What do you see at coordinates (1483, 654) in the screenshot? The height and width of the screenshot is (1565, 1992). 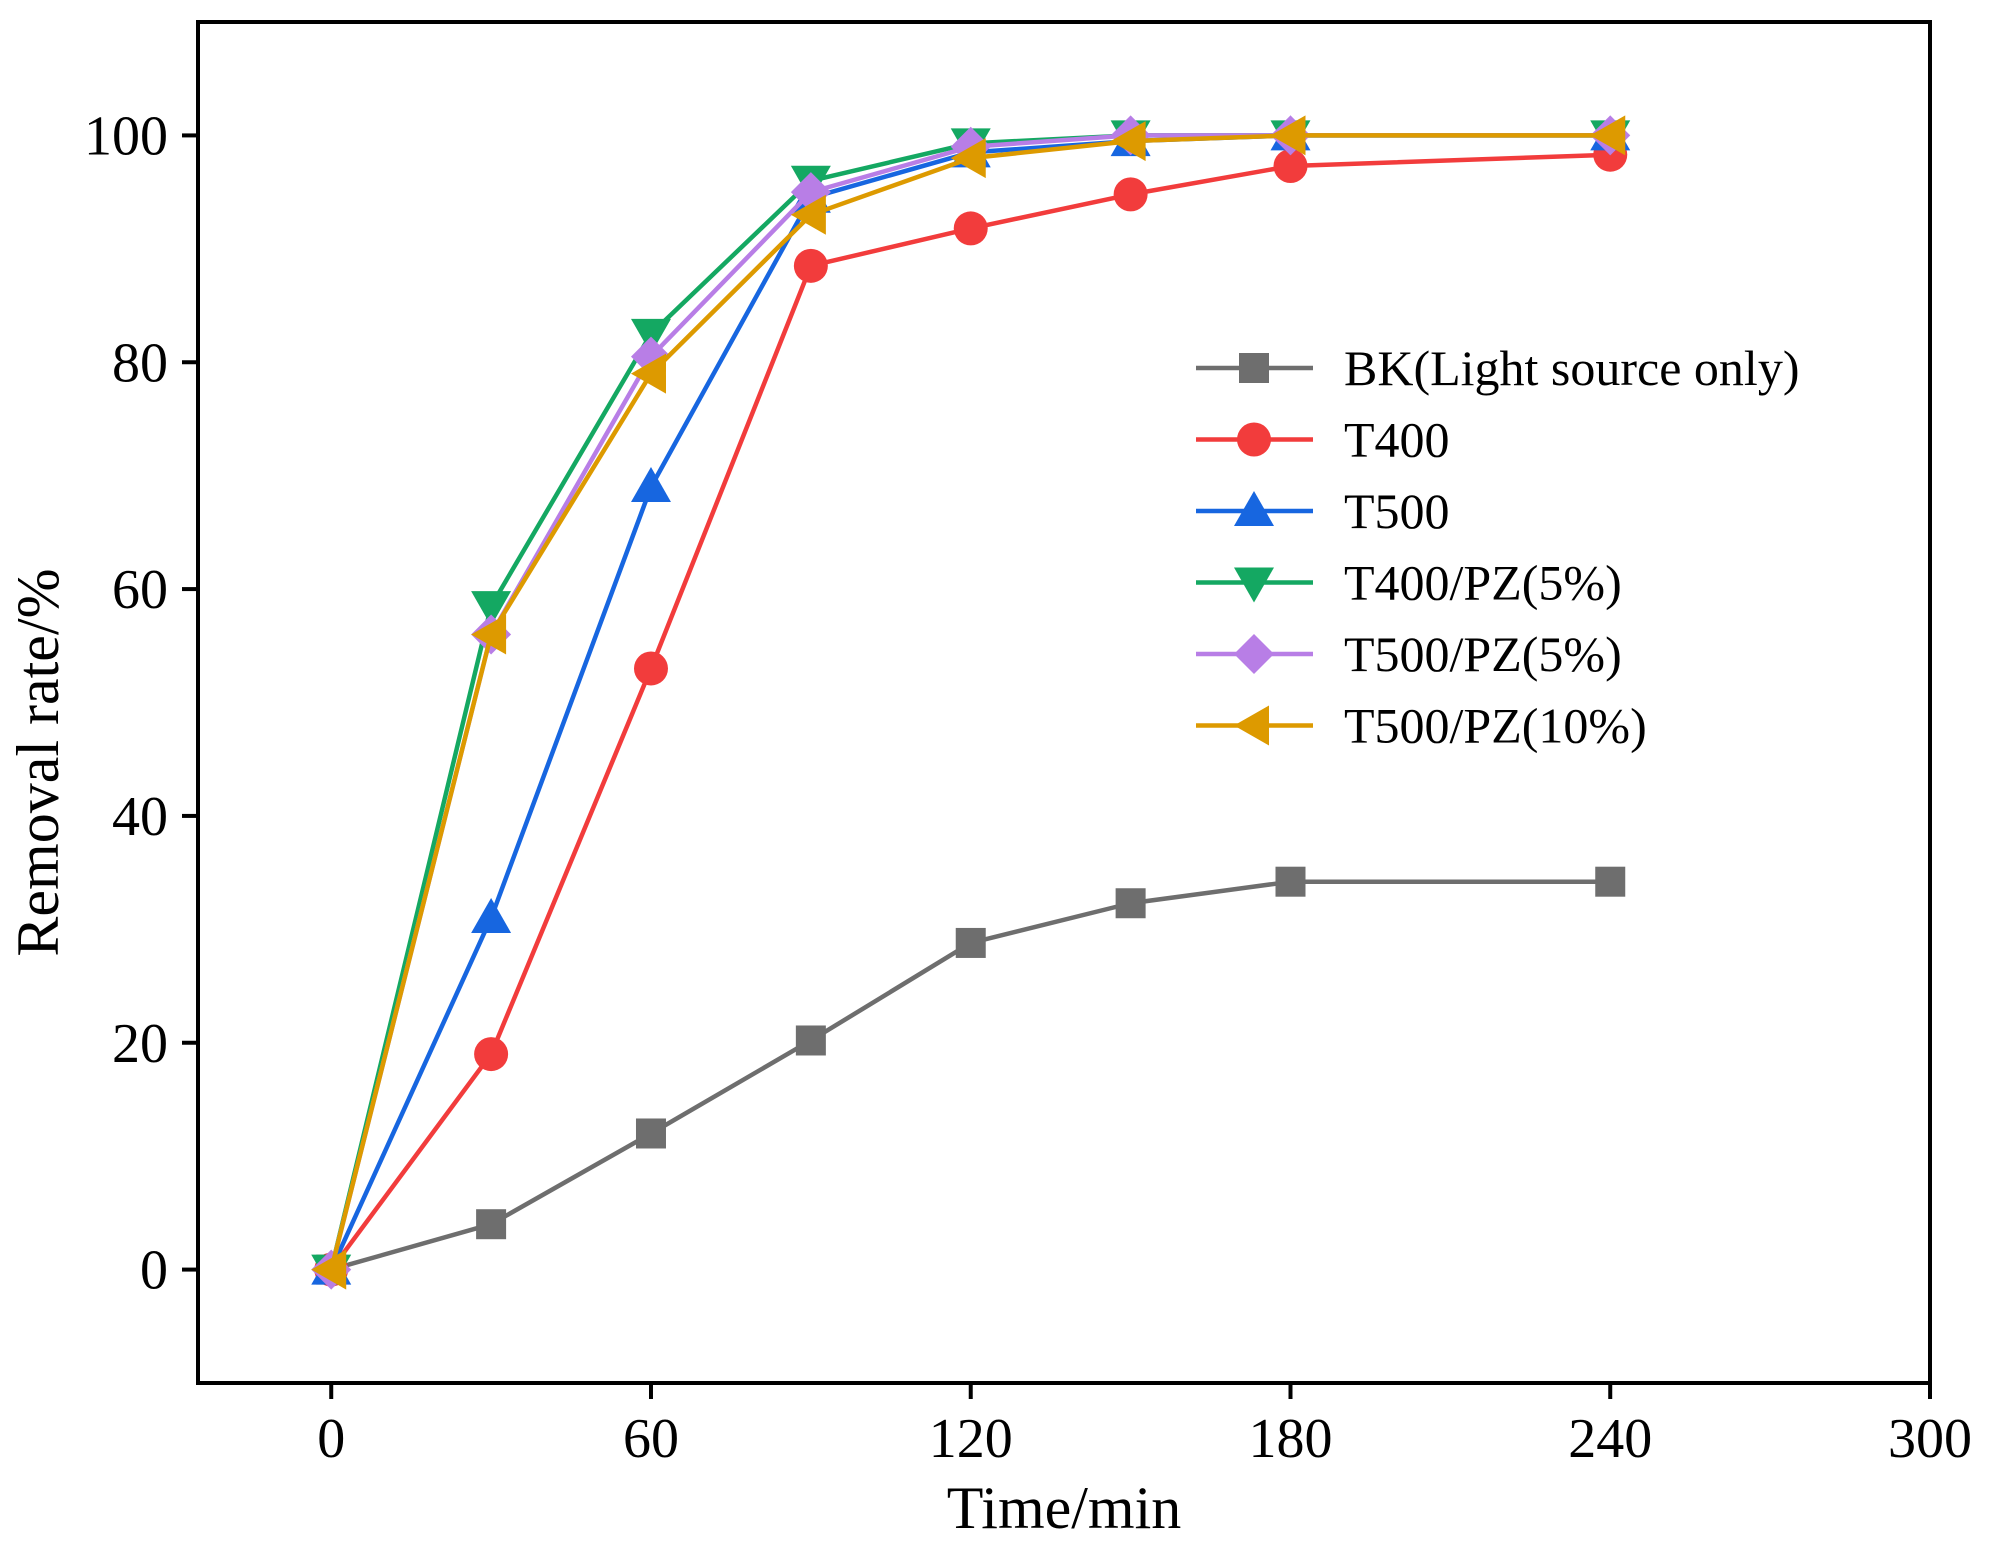 I see `legend-label: T500/PZ(5%)` at bounding box center [1483, 654].